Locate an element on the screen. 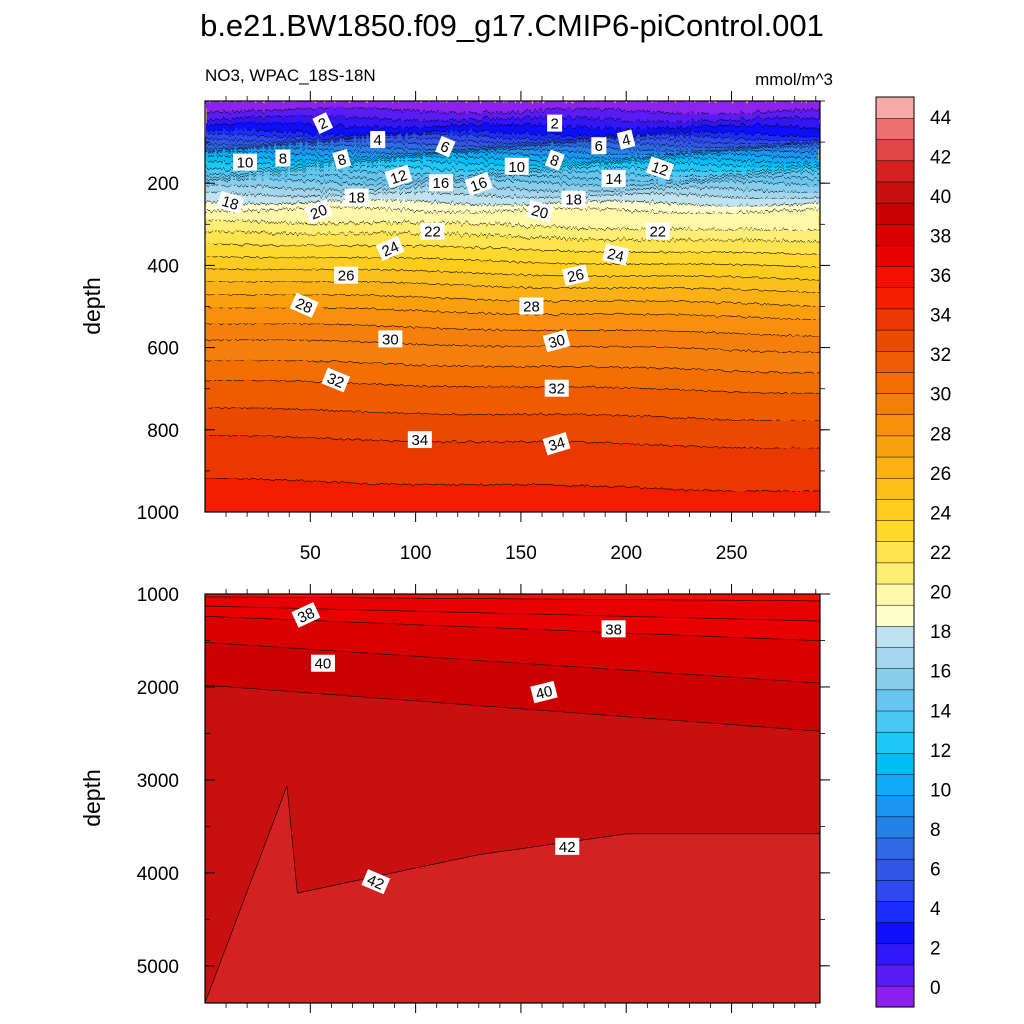  ytick-label: 1000 is located at coordinates (158, 595).